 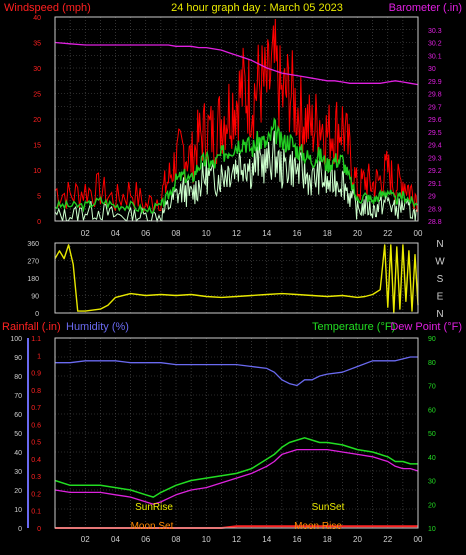 What do you see at coordinates (206, 233) in the screenshot?
I see `wind-panel-x-tick-label: 10` at bounding box center [206, 233].